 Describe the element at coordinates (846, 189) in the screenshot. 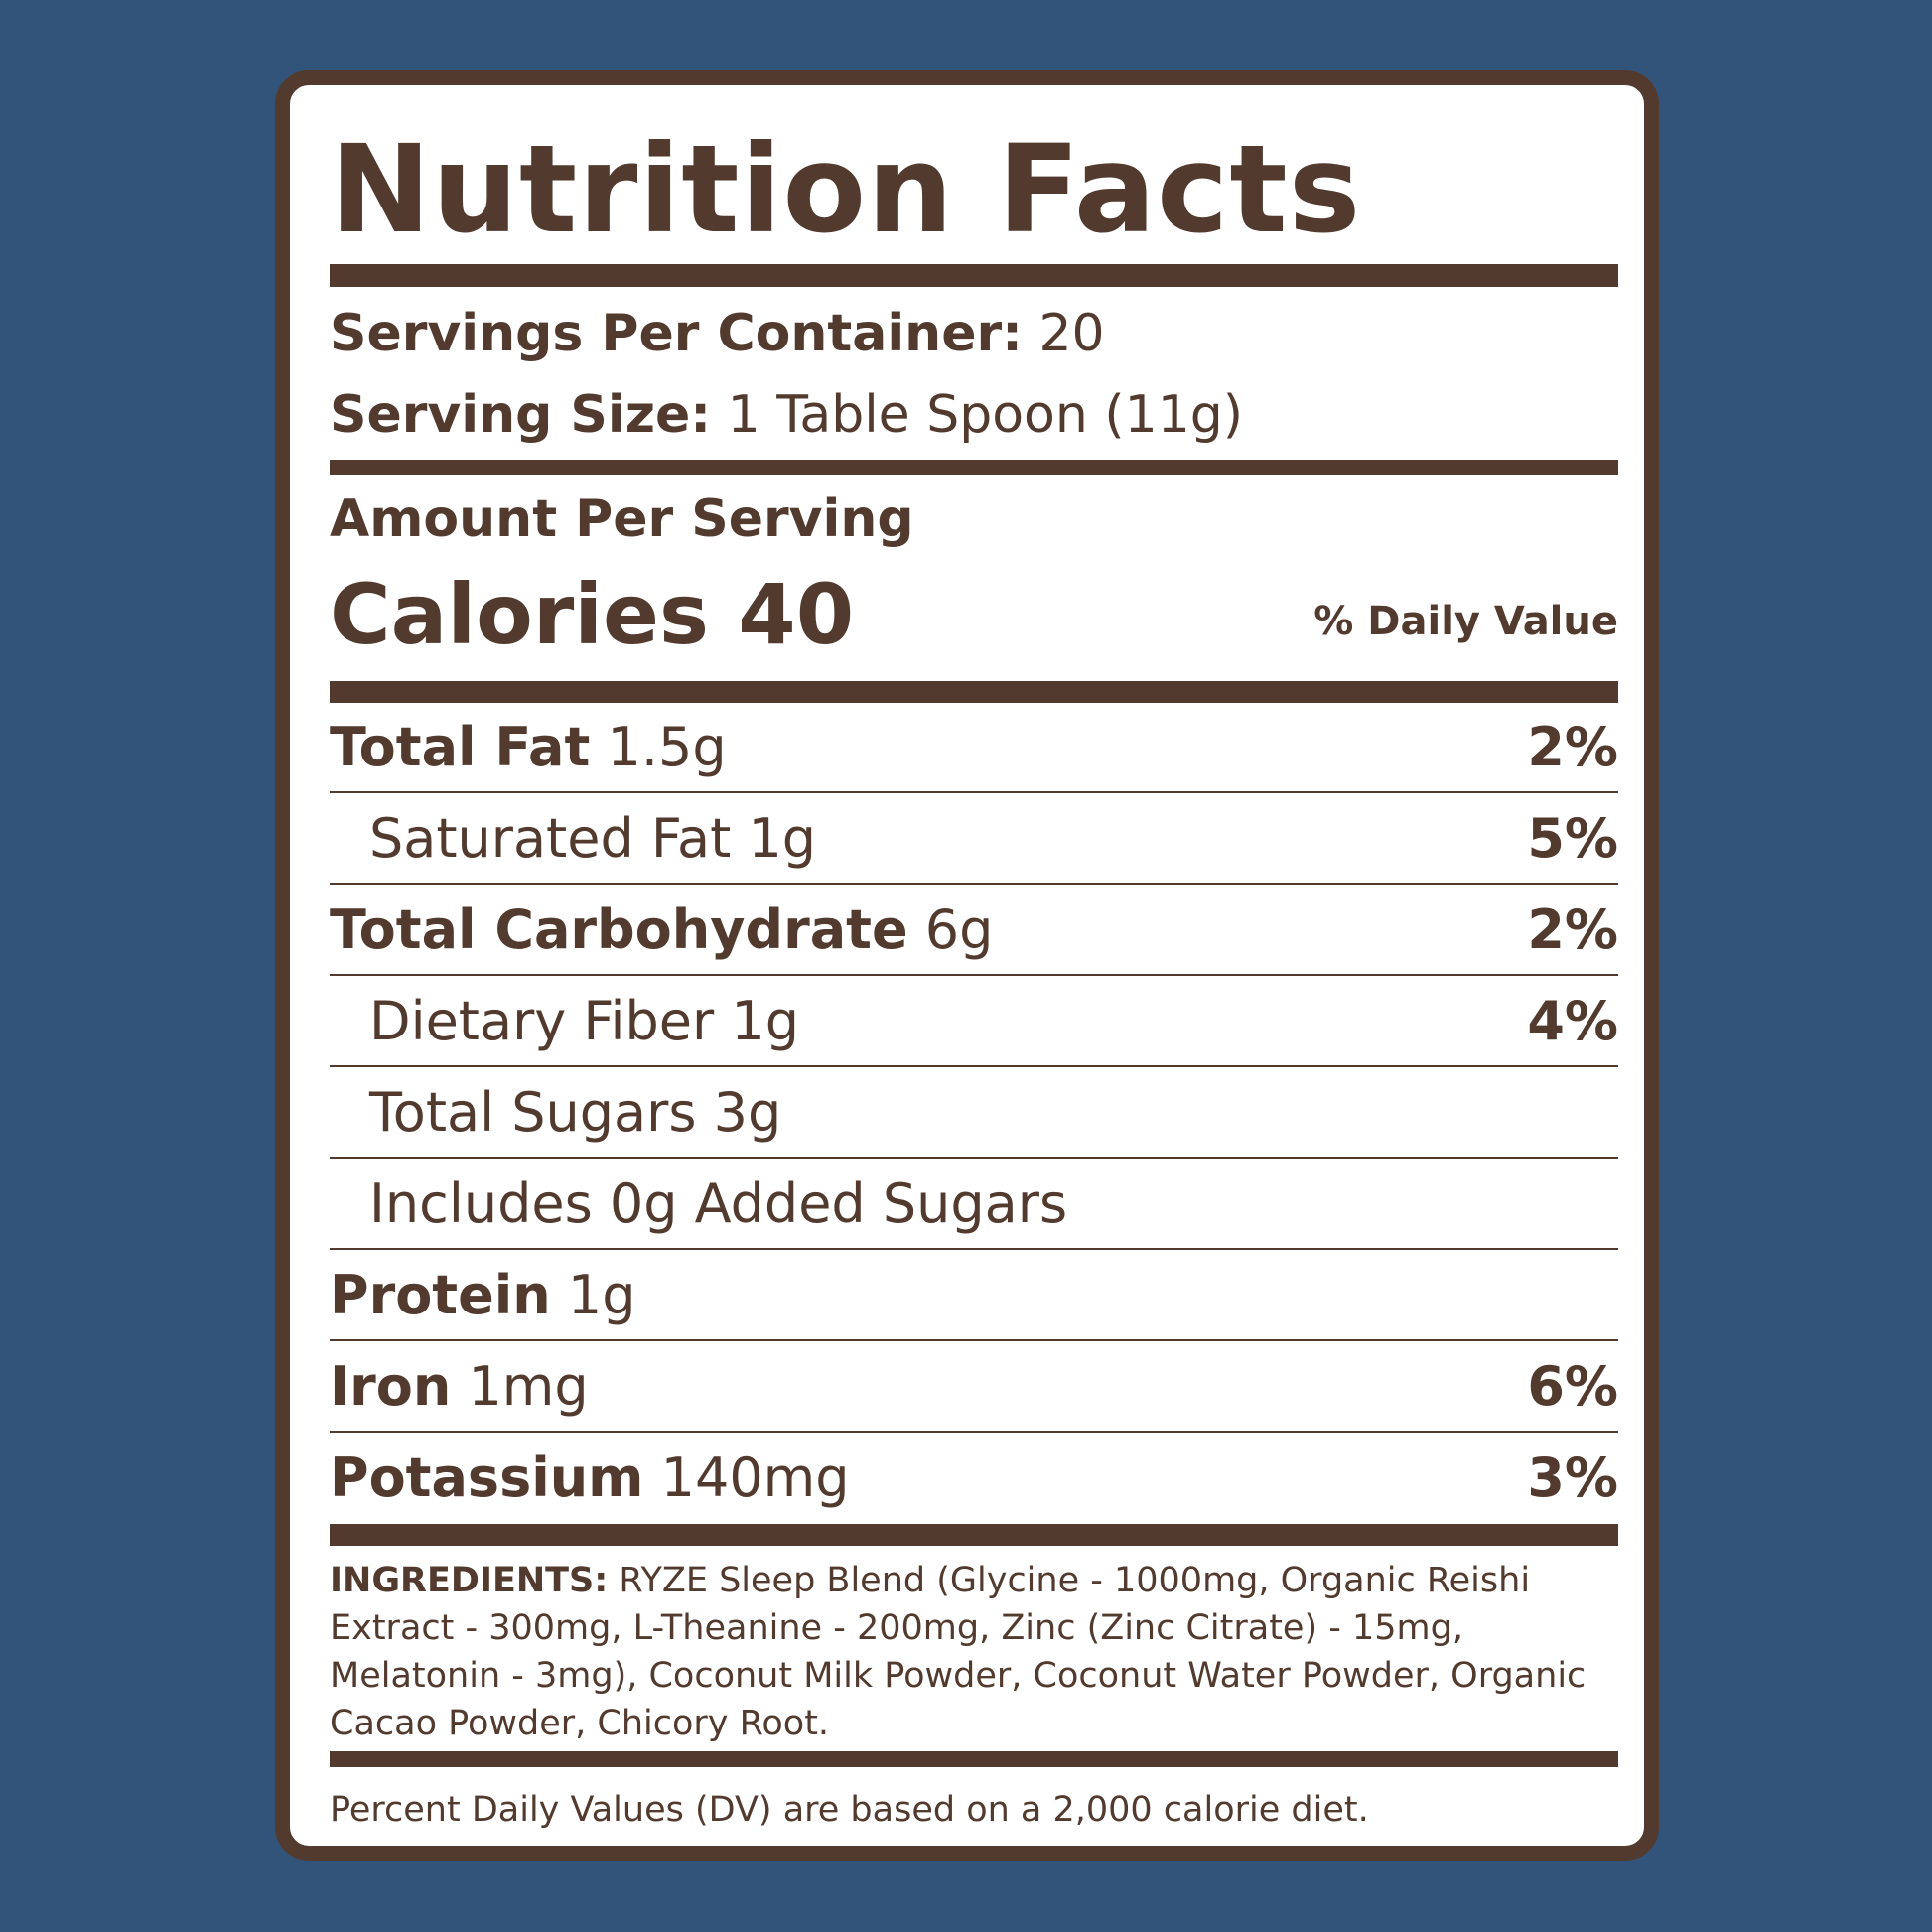

I see `panel-title: Nutrition Facts` at that location.